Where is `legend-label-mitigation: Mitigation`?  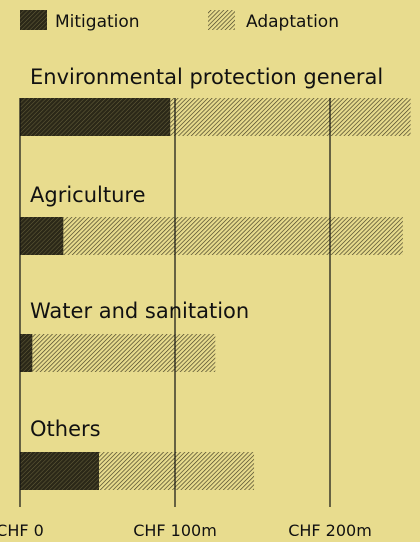
legend-label-mitigation: Mitigation is located at coordinates (97, 22).